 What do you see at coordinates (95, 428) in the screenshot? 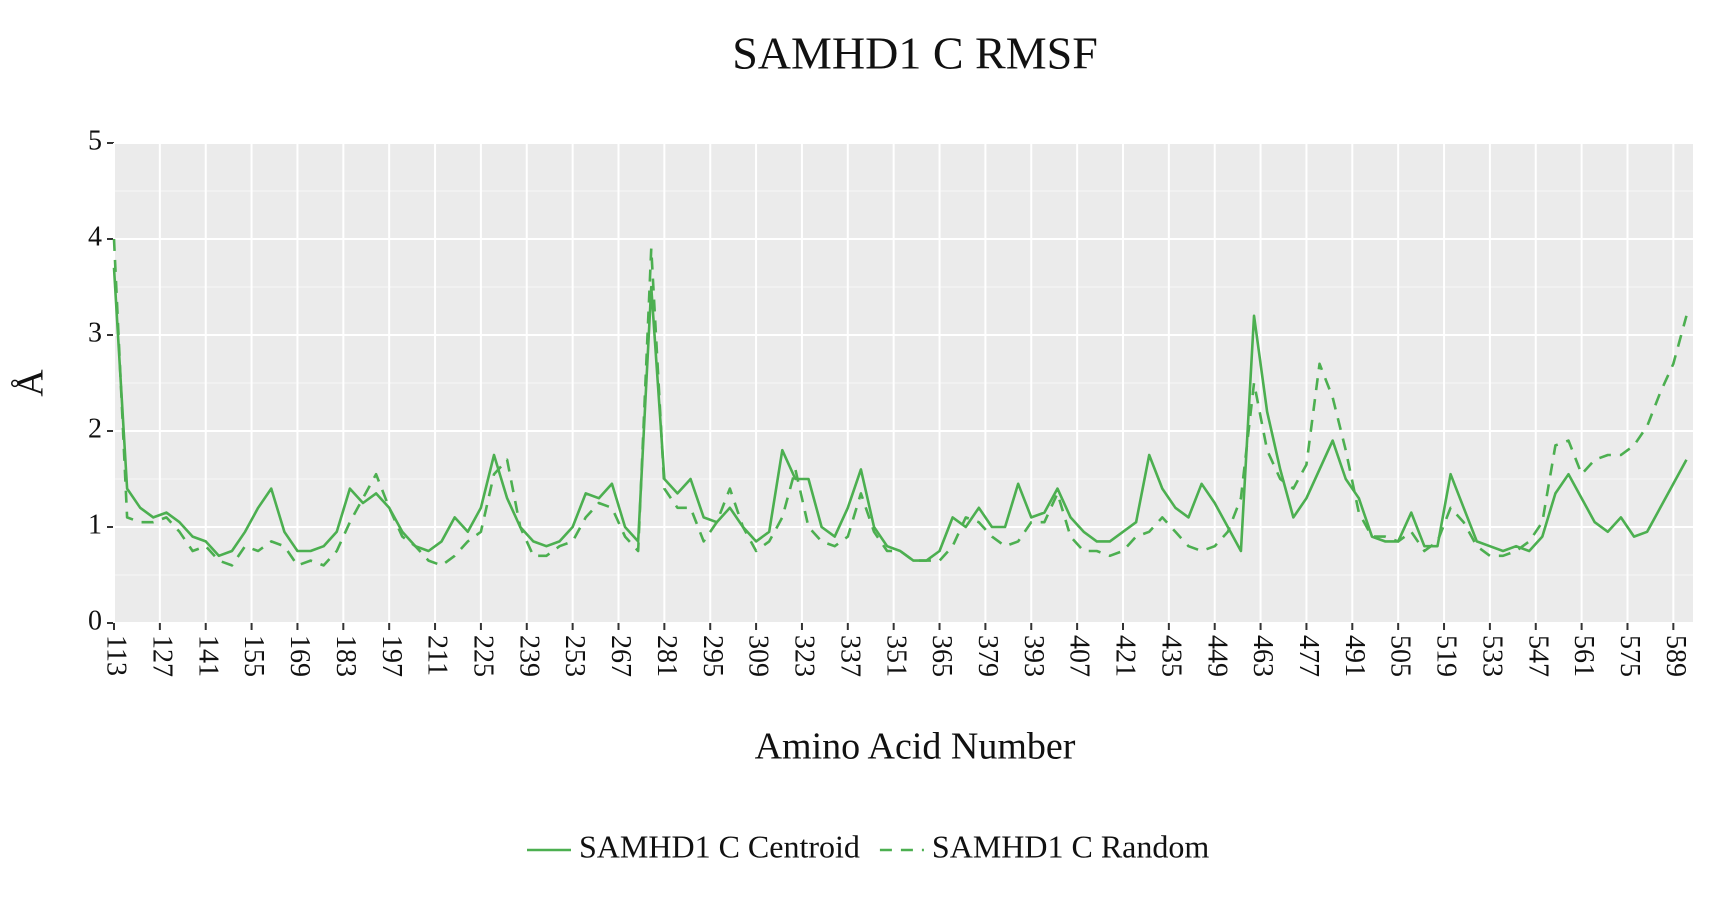
I see `y-tick-label: 2` at bounding box center [95, 428].